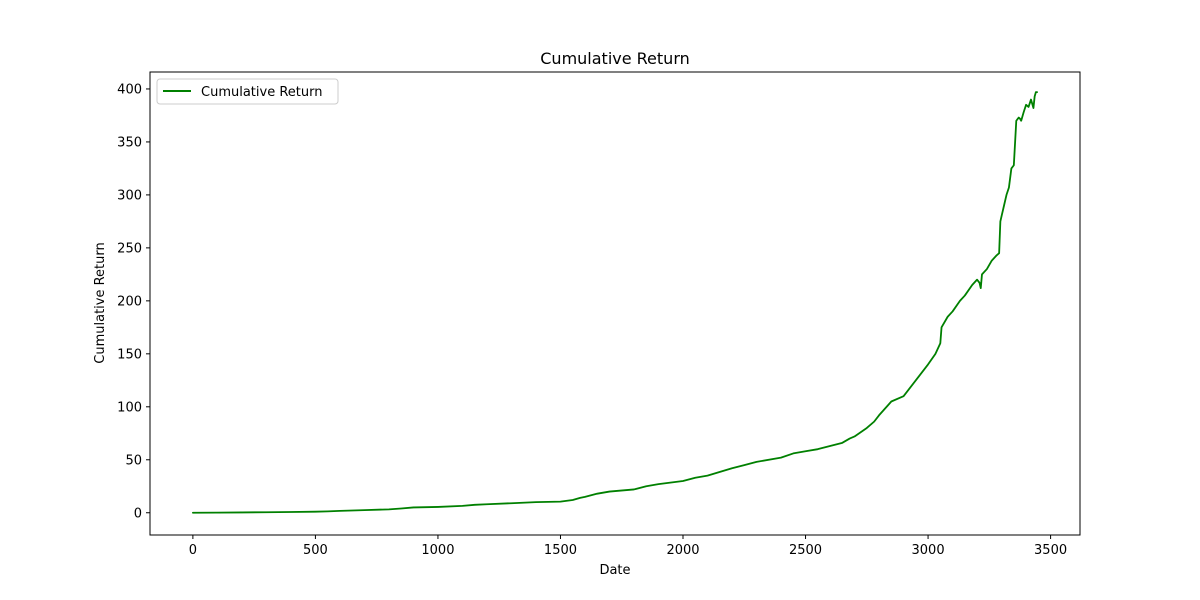 This screenshot has width=1200, height=600. I want to click on y-axis-label: Cumulative Return, so click(100, 302).